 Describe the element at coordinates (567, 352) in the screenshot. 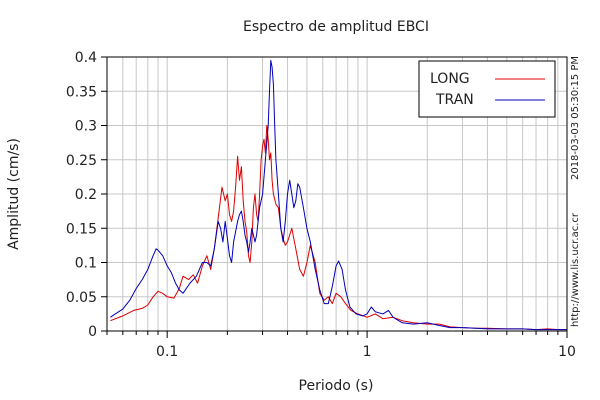

I see `x-tick-label: 10` at that location.